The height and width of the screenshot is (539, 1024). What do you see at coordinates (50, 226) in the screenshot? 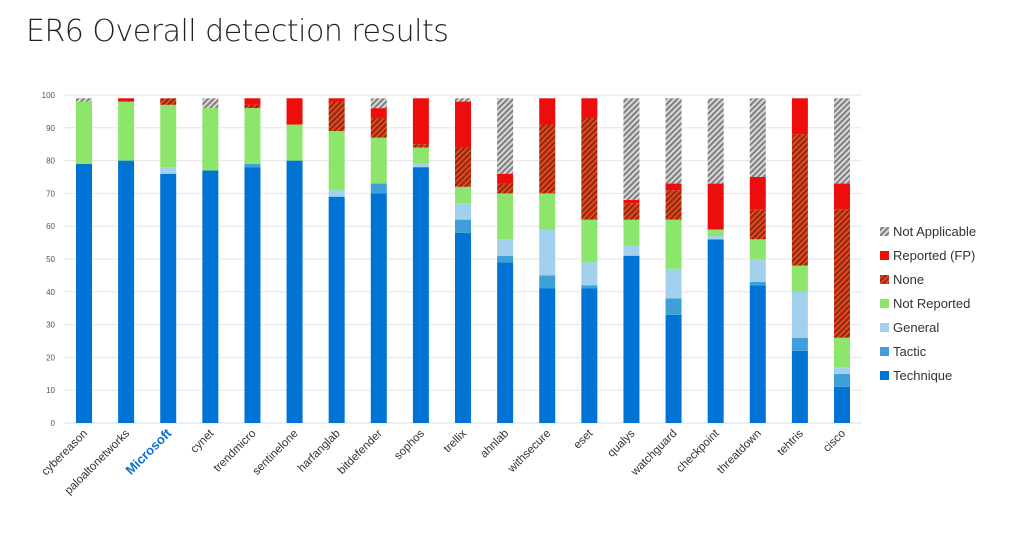
I see `y-tick-label: 60` at bounding box center [50, 226].